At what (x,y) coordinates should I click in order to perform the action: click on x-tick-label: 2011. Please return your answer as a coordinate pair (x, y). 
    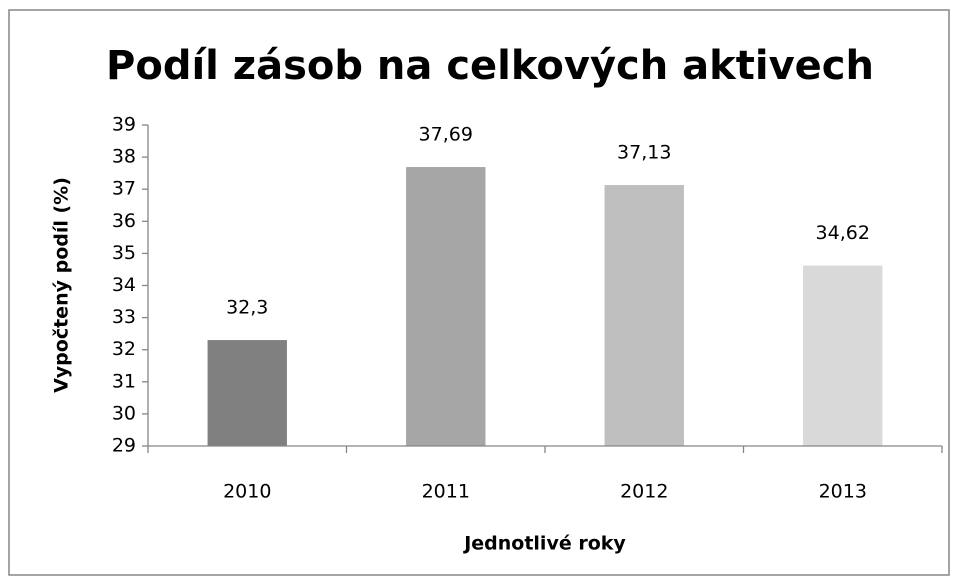
    Looking at the image, I should click on (446, 492).